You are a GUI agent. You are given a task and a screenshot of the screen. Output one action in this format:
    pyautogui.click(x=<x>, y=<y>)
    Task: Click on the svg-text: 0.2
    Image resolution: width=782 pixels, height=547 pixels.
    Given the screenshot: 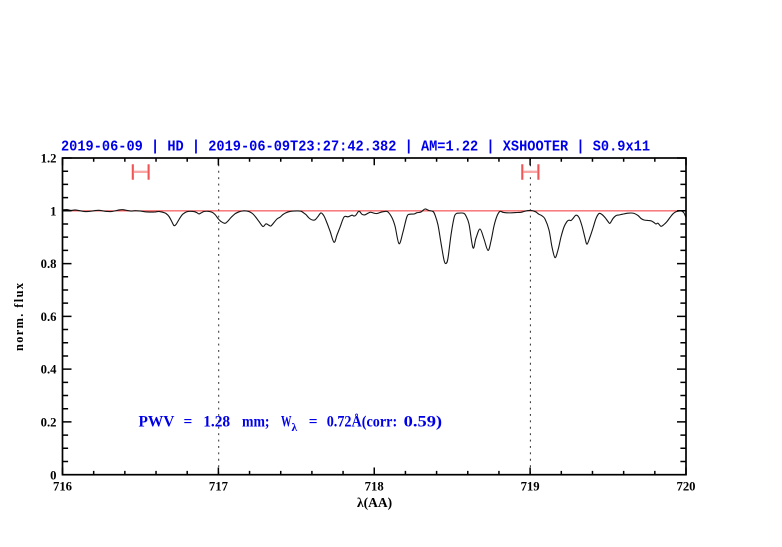 What is the action you would take?
    pyautogui.click(x=49, y=423)
    